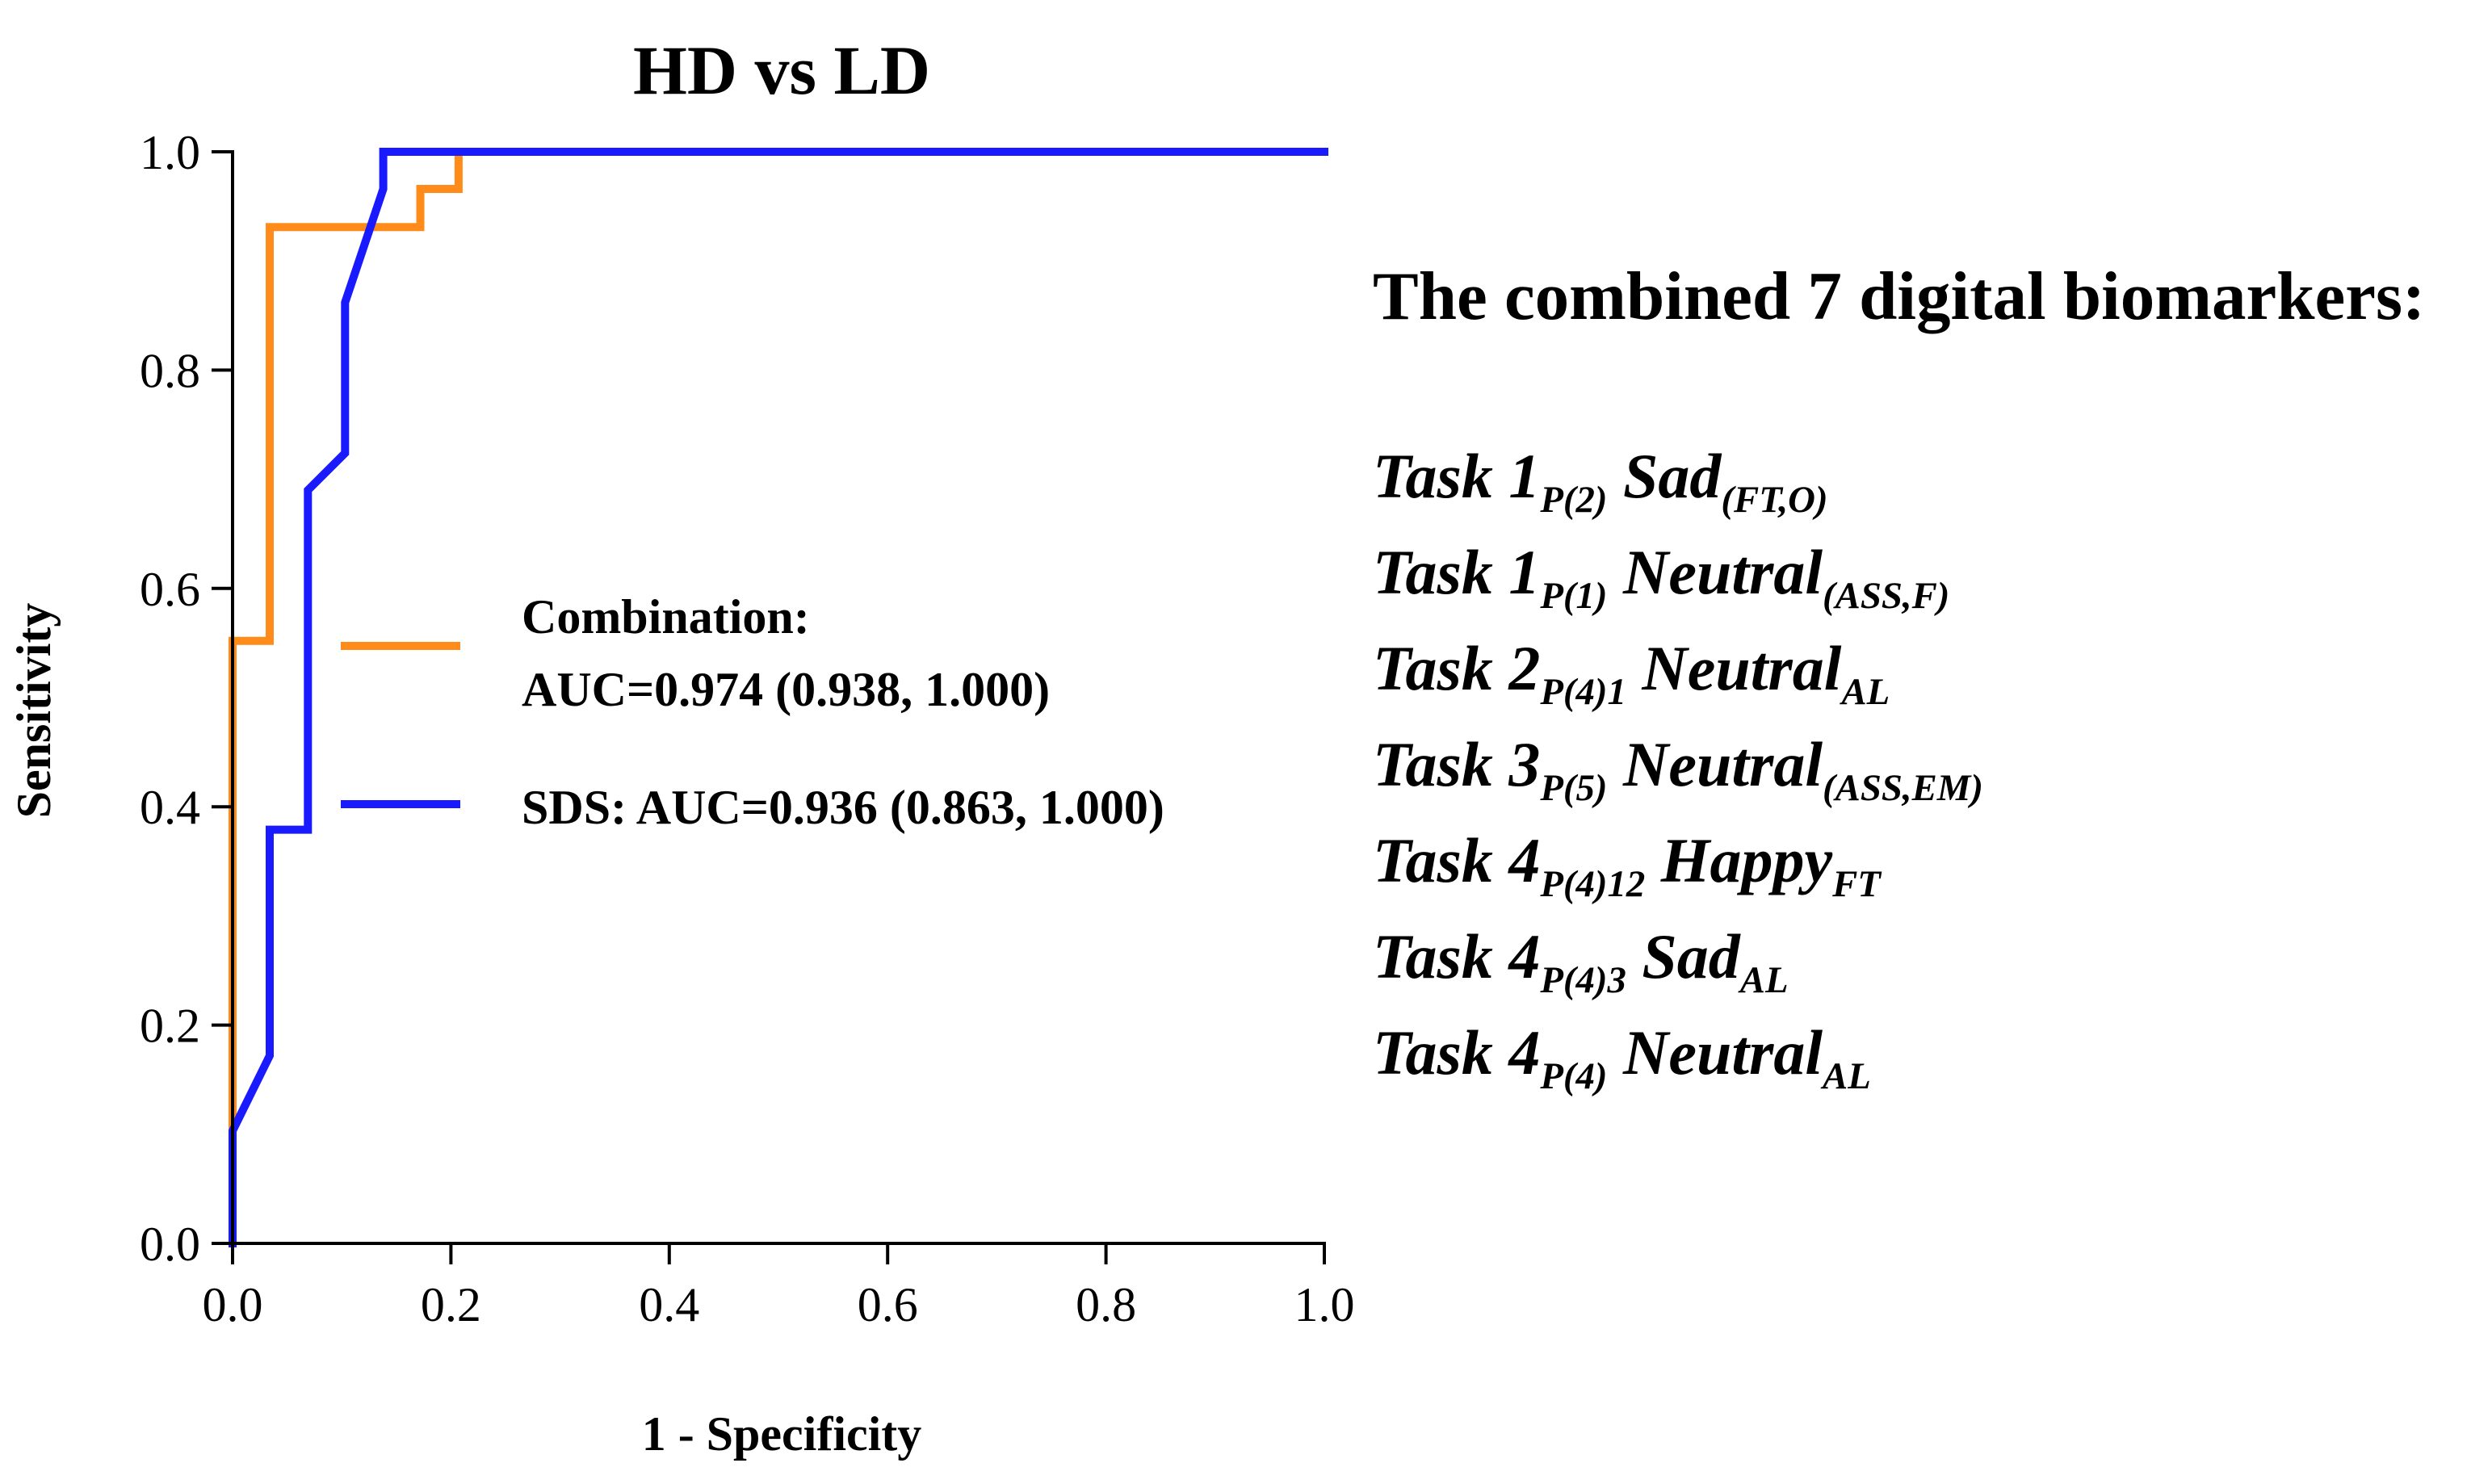 The image size is (2492, 1484). What do you see at coordinates (888, 1304) in the screenshot?
I see `x-tick-label: 0.6` at bounding box center [888, 1304].